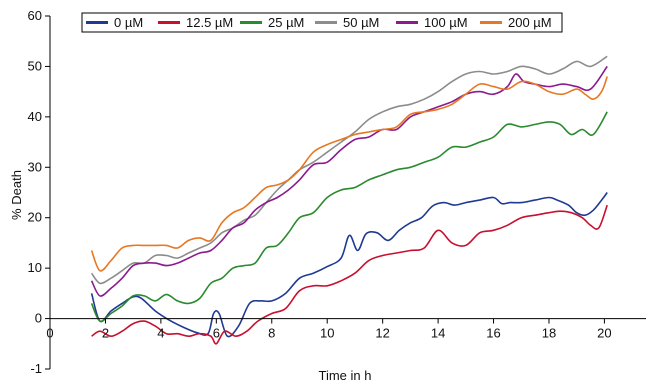 The width and height of the screenshot is (651, 383). I want to click on legend-label: 0 µM, so click(128, 22).